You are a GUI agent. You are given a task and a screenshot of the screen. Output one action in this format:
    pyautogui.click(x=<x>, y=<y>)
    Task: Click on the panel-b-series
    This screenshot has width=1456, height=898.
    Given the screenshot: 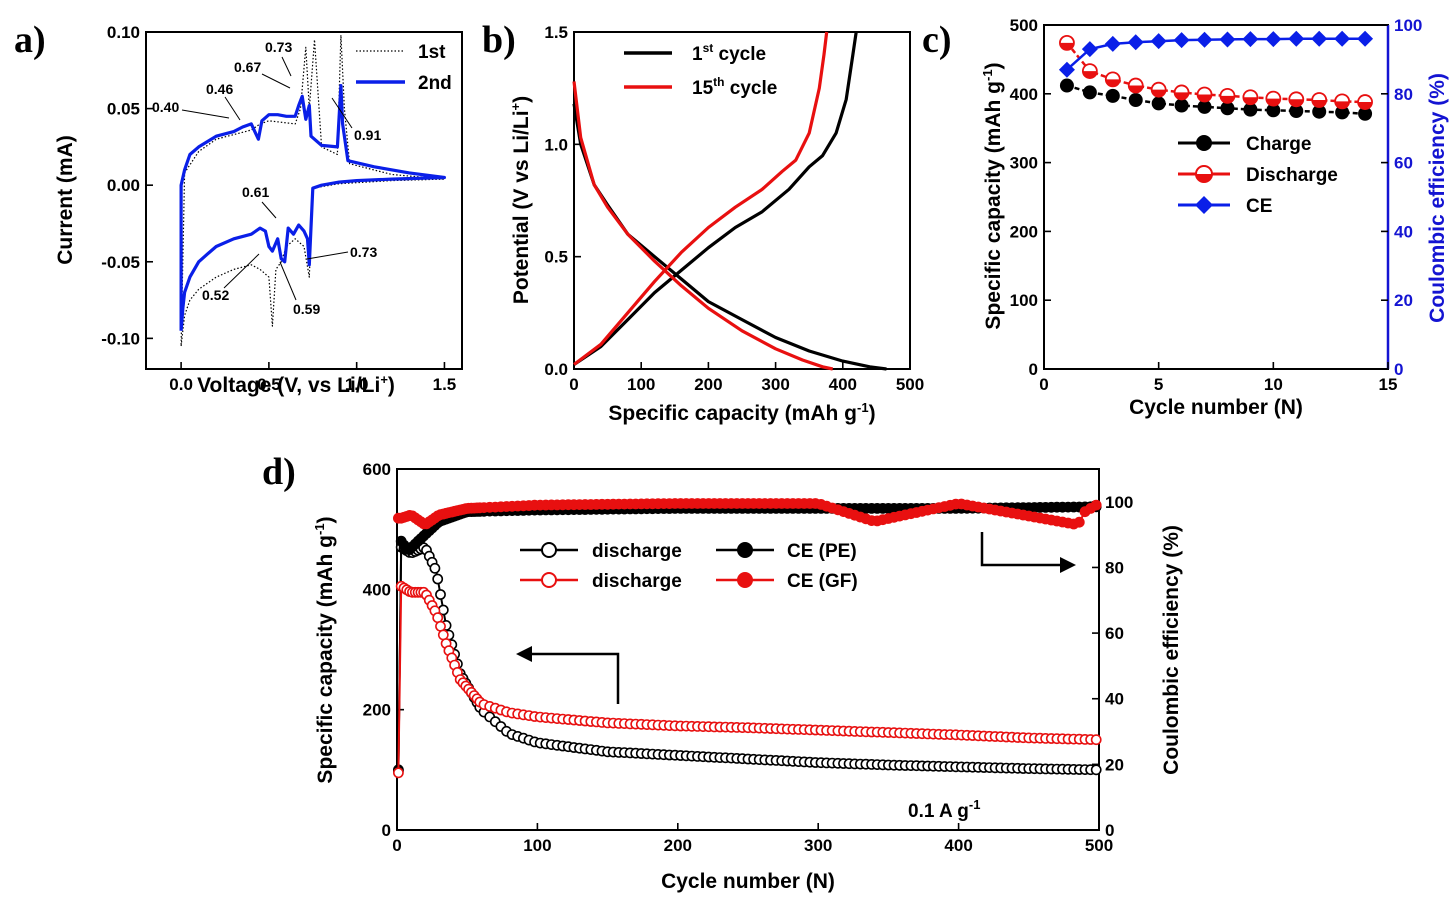 What is the action you would take?
    pyautogui.click(x=729, y=201)
    